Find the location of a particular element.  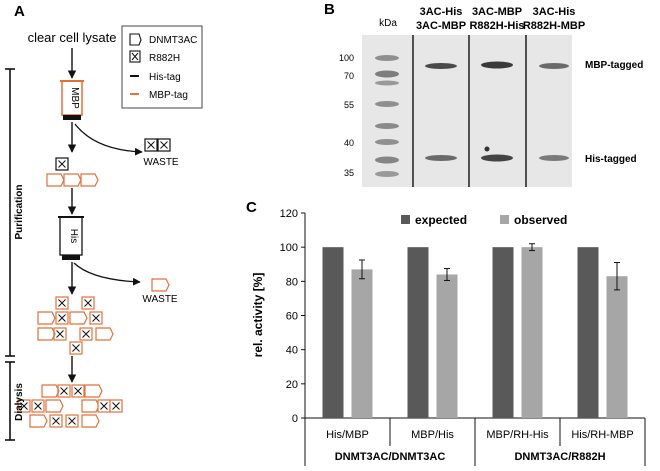

his-column: His is located at coordinates (71, 238).